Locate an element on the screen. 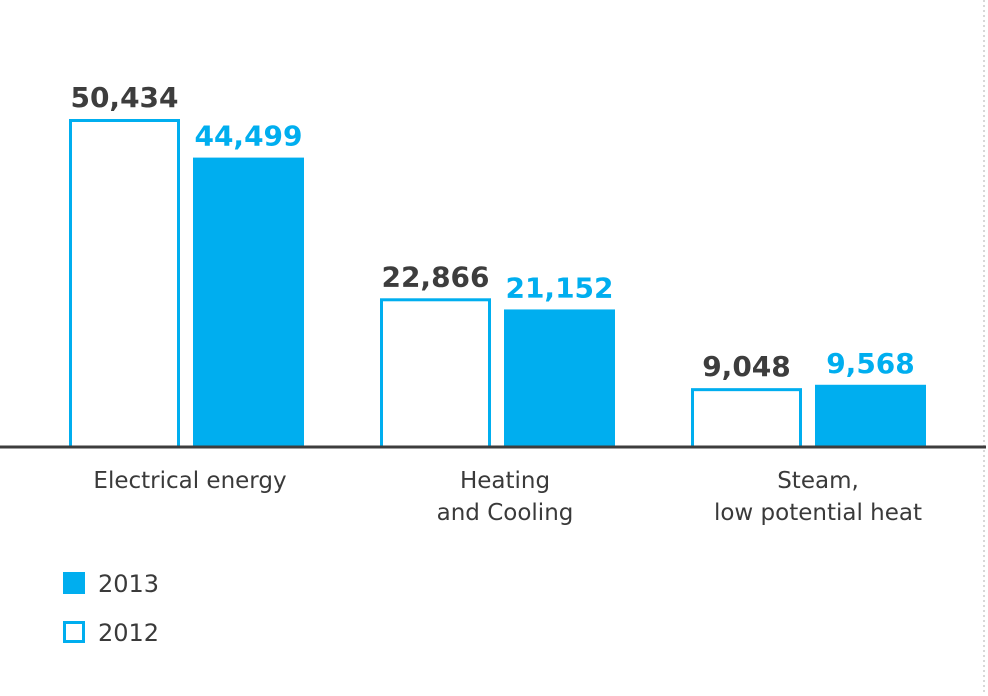  bar-2012-steam-low-potential-heat is located at coordinates (746, 418).